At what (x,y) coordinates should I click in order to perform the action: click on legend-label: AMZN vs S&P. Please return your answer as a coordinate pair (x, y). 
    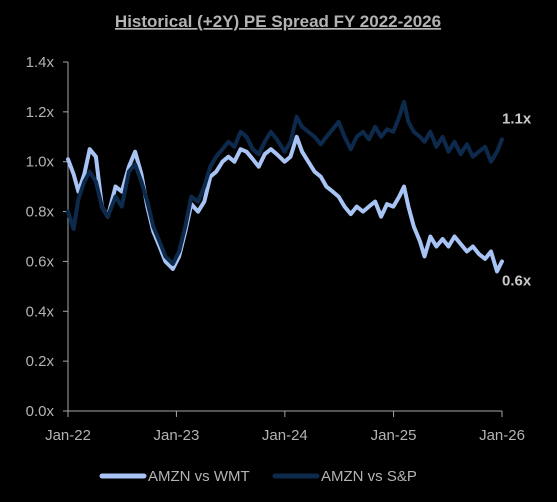
    Looking at the image, I should click on (369, 476).